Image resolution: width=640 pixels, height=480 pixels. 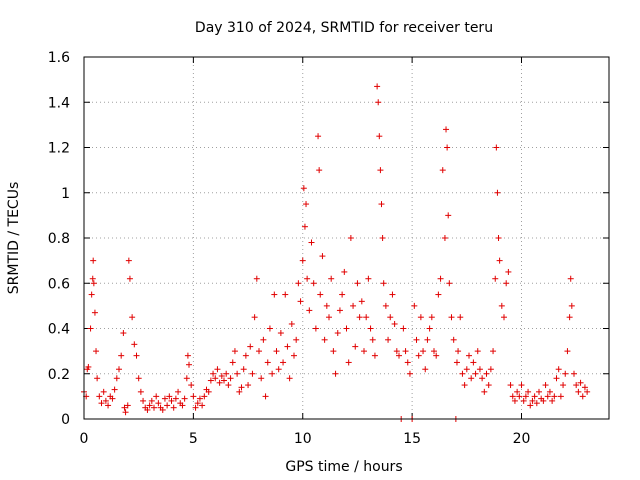 I want to click on y-tick-label: 0.4, so click(x=59, y=330).